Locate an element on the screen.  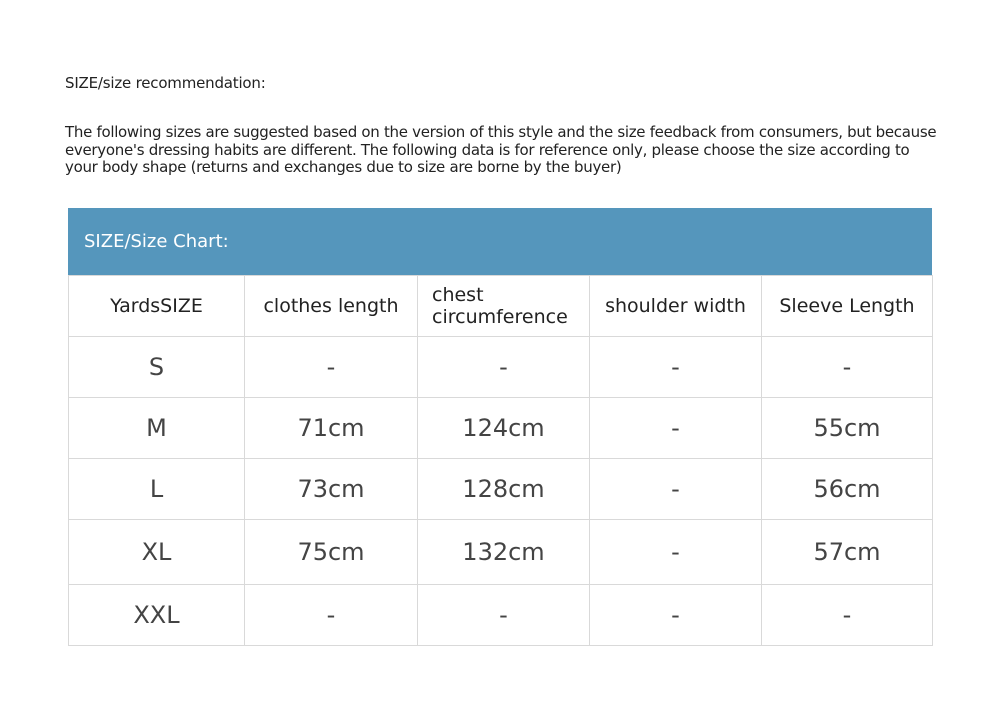
column-header: Sleeve Length is located at coordinates (847, 306).